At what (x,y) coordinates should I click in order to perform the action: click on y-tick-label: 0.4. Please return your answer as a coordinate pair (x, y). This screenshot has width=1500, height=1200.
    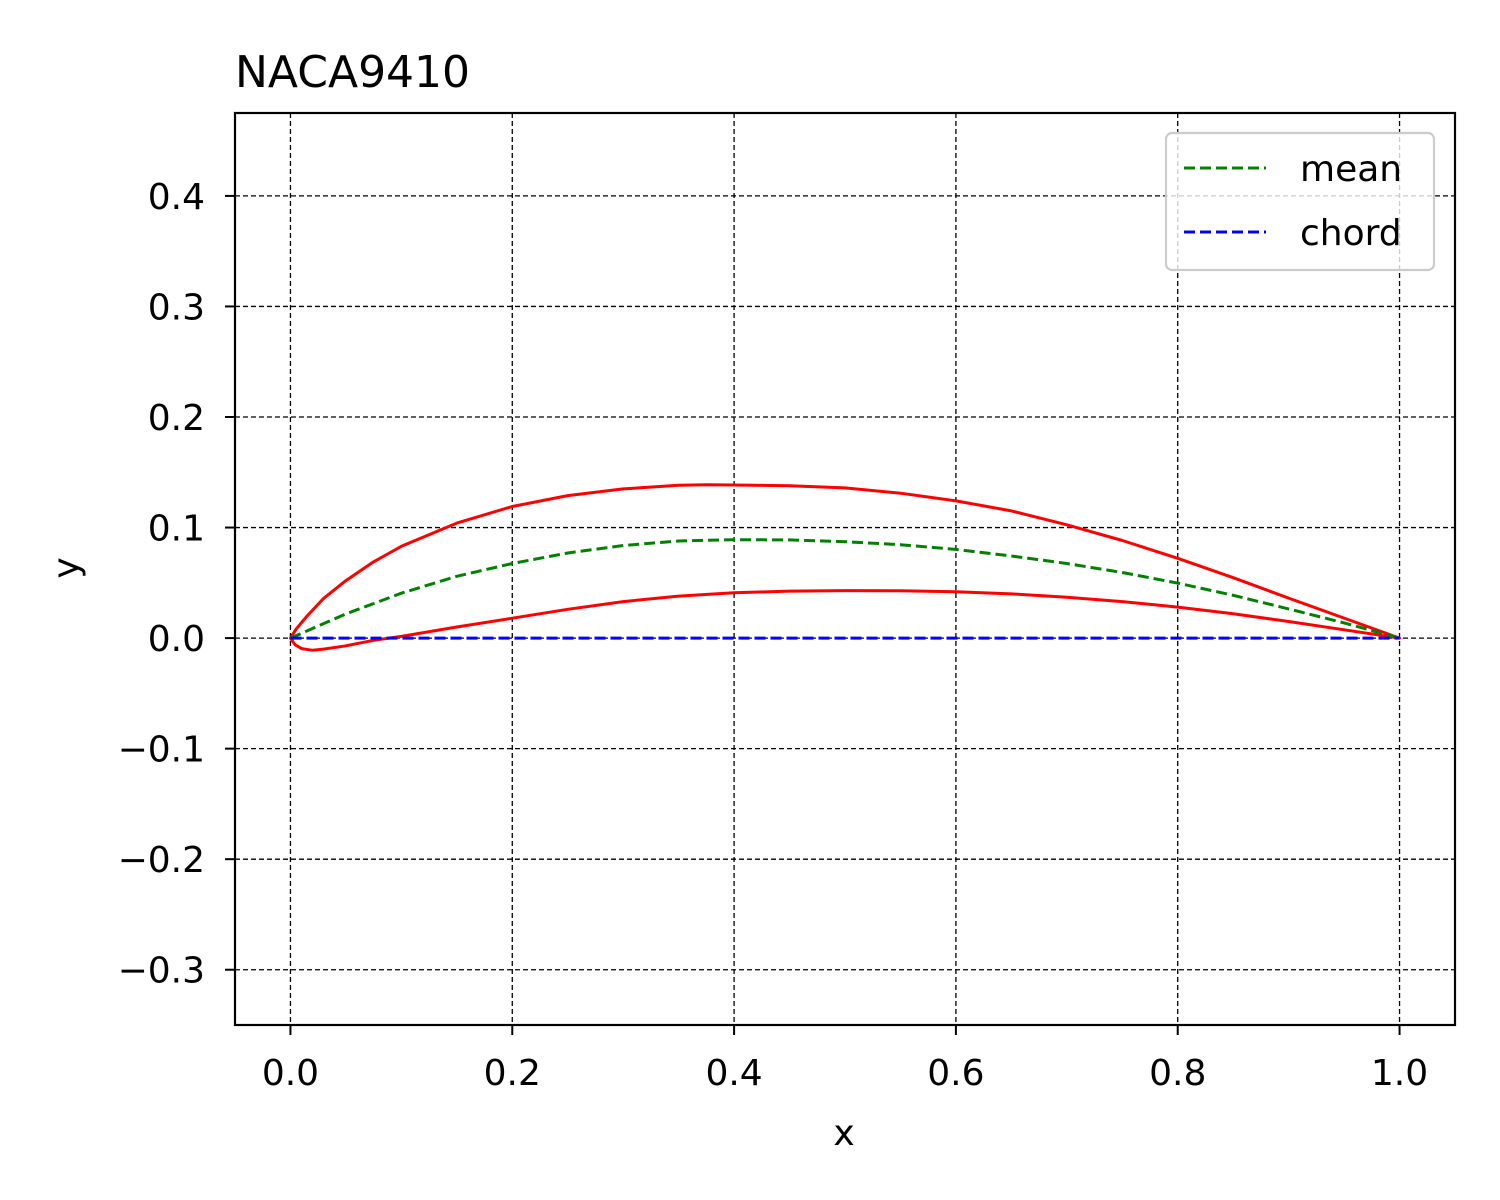
    Looking at the image, I should click on (176, 197).